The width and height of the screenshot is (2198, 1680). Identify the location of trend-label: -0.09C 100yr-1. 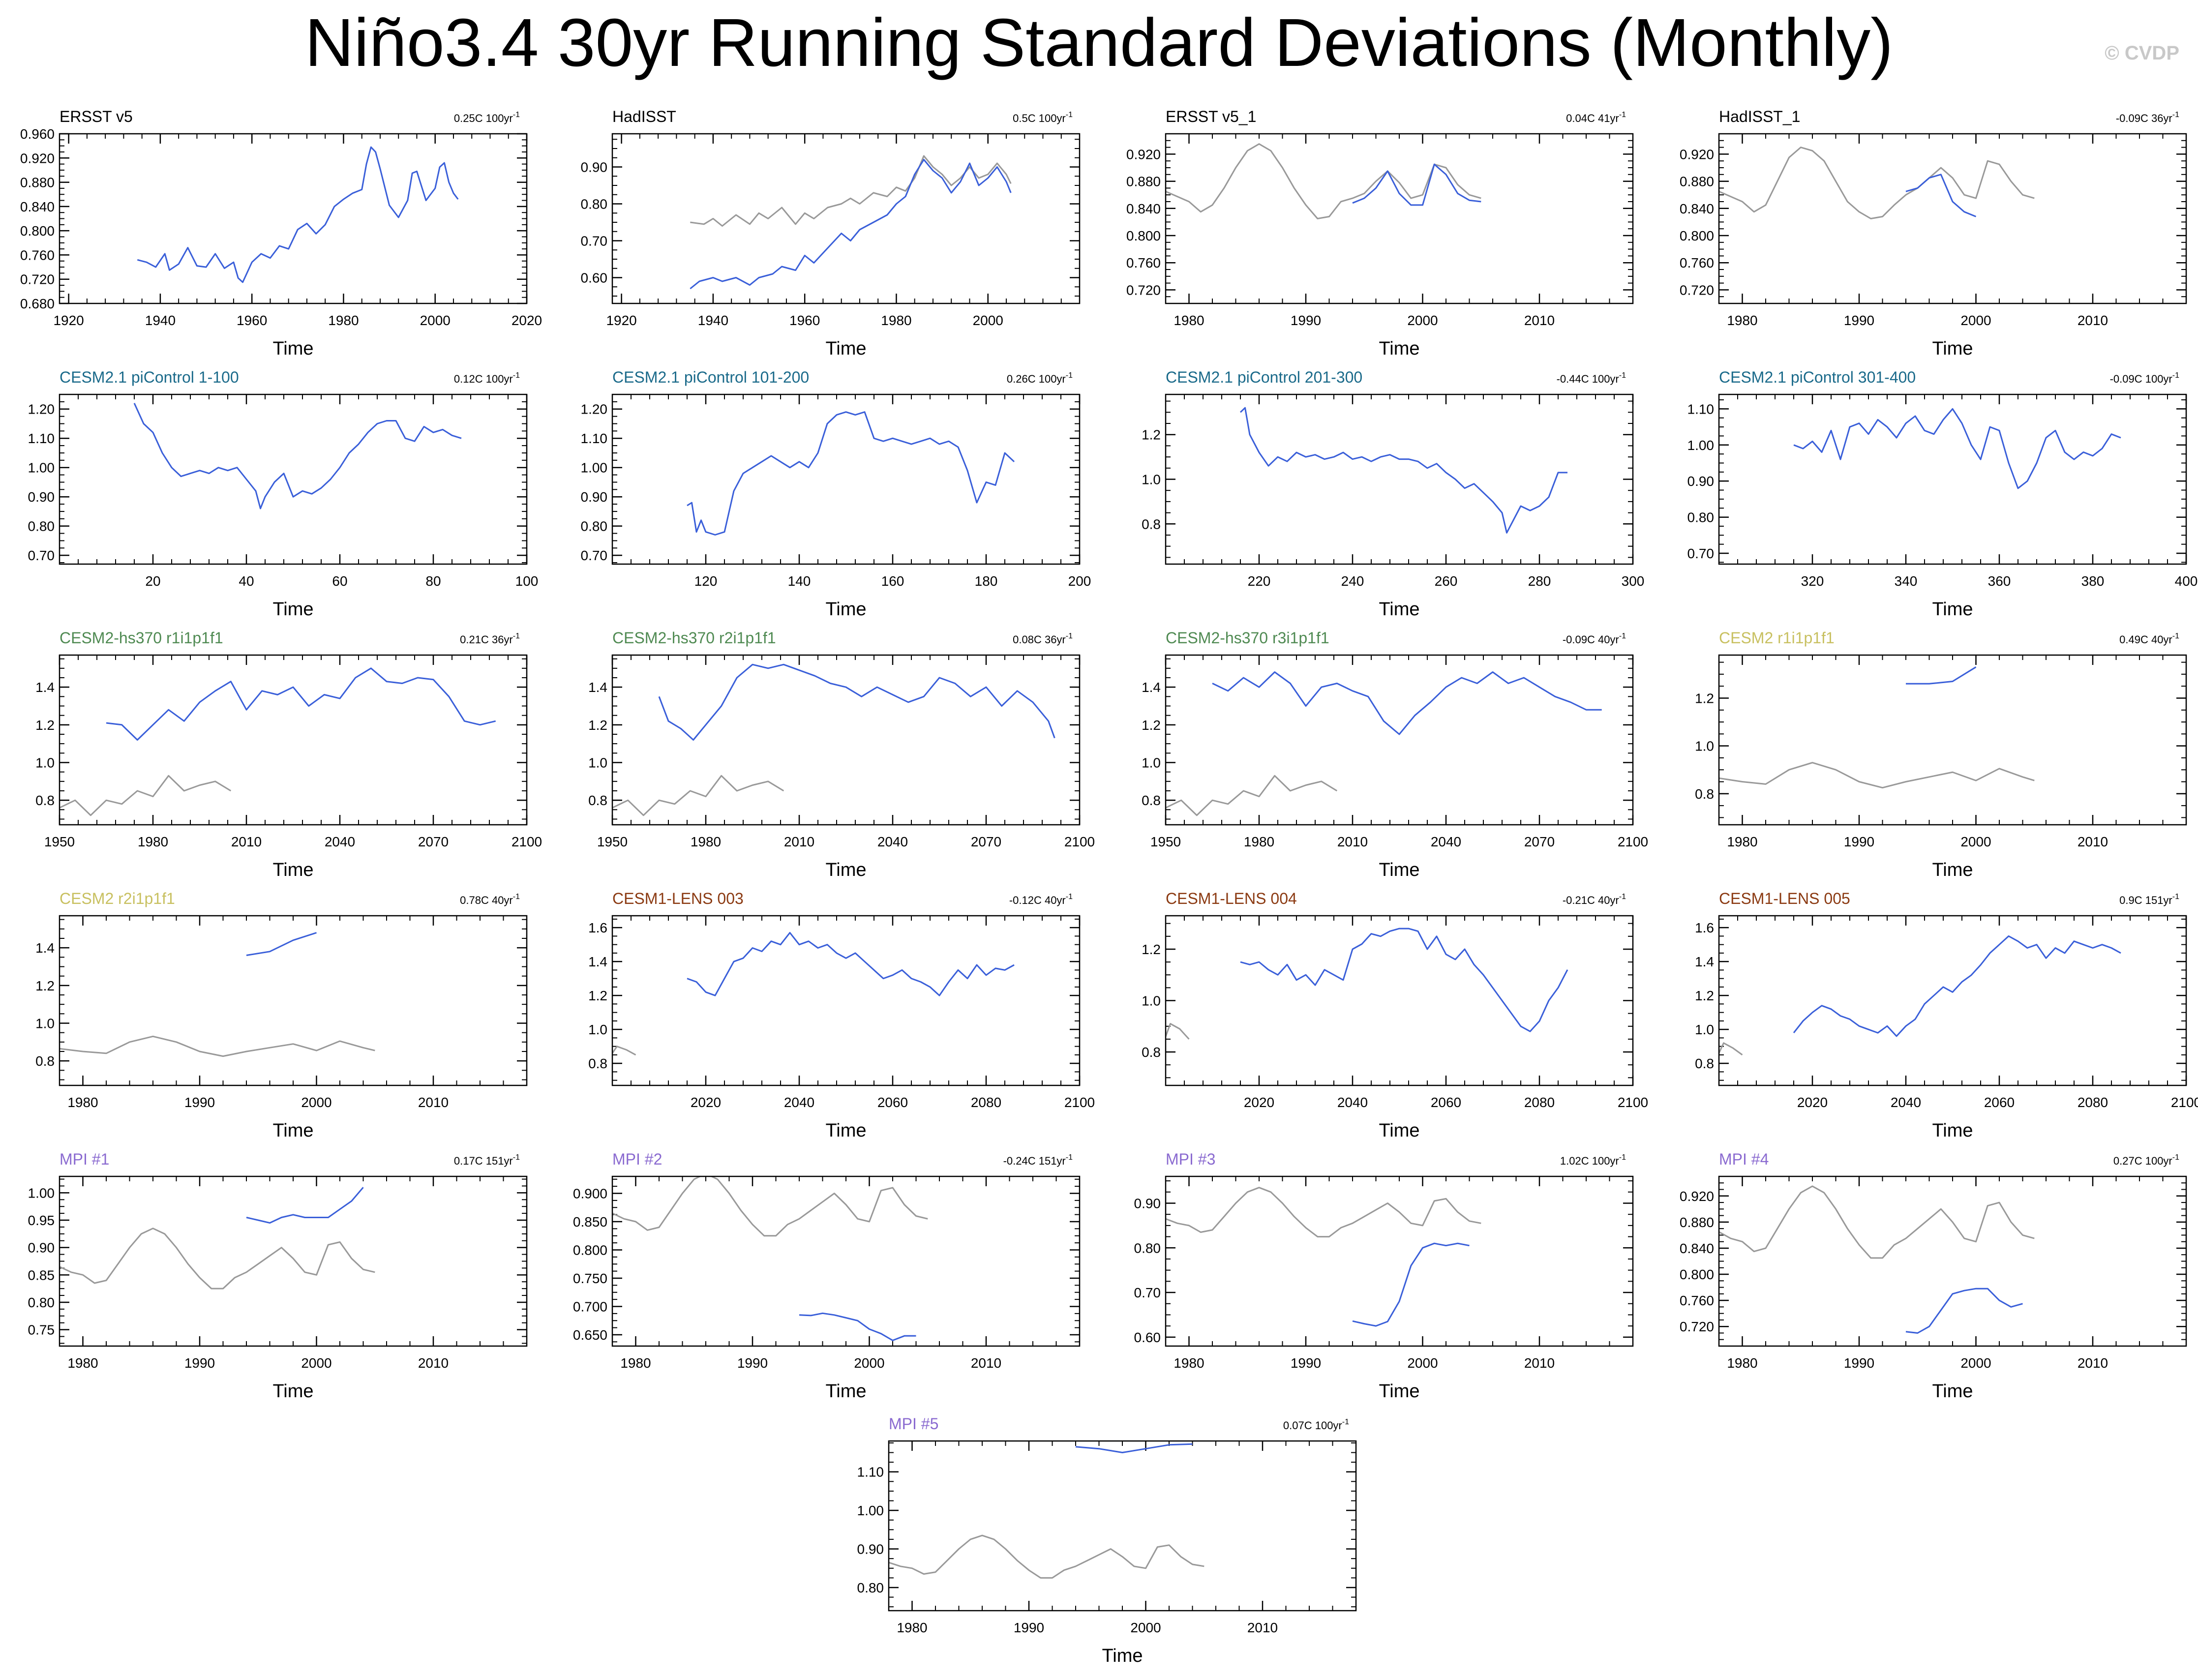
(2145, 378).